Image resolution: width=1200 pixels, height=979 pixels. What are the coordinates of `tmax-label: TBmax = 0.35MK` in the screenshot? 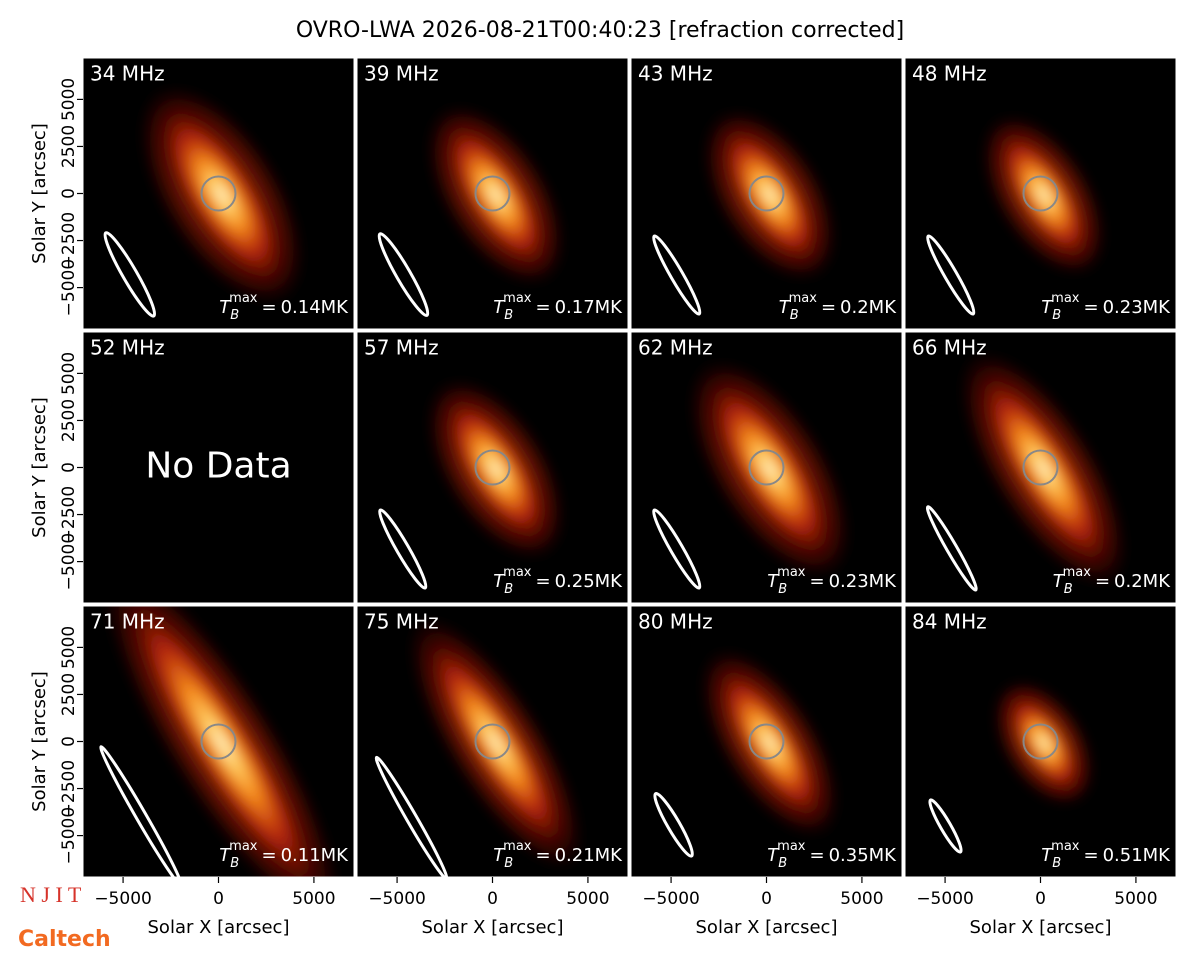 It's located at (832, 855).